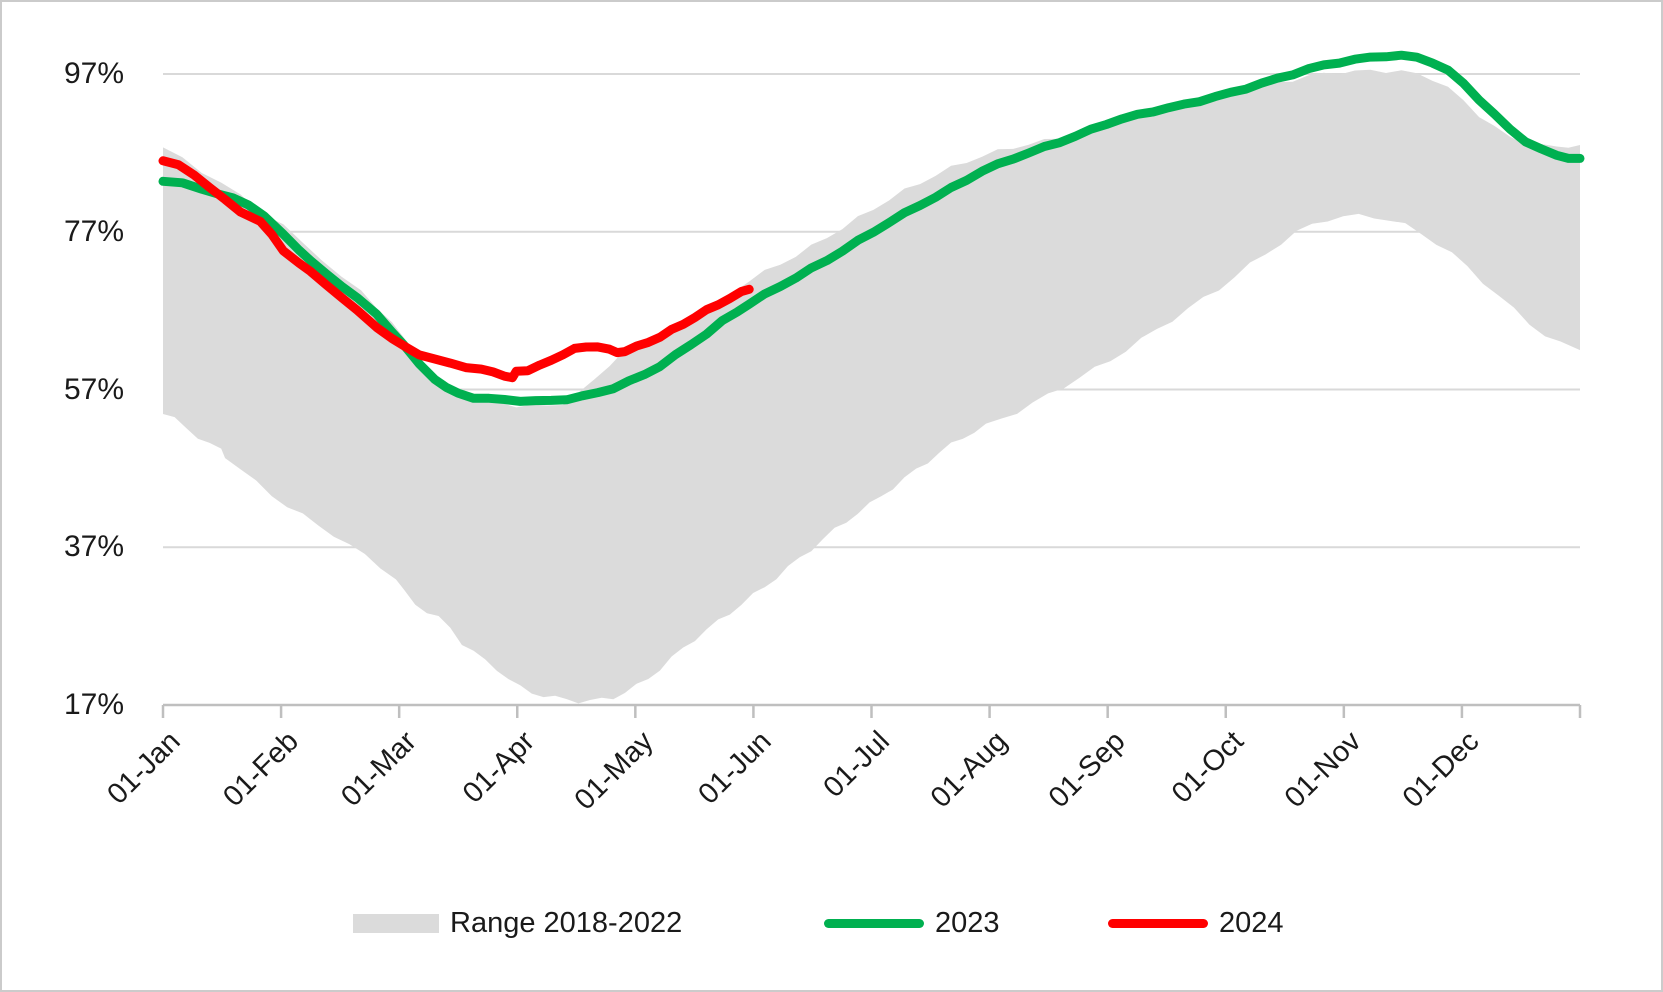 This screenshot has width=1663, height=992. What do you see at coordinates (93, 704) in the screenshot?
I see `y-axis-tick-label: 17%` at bounding box center [93, 704].